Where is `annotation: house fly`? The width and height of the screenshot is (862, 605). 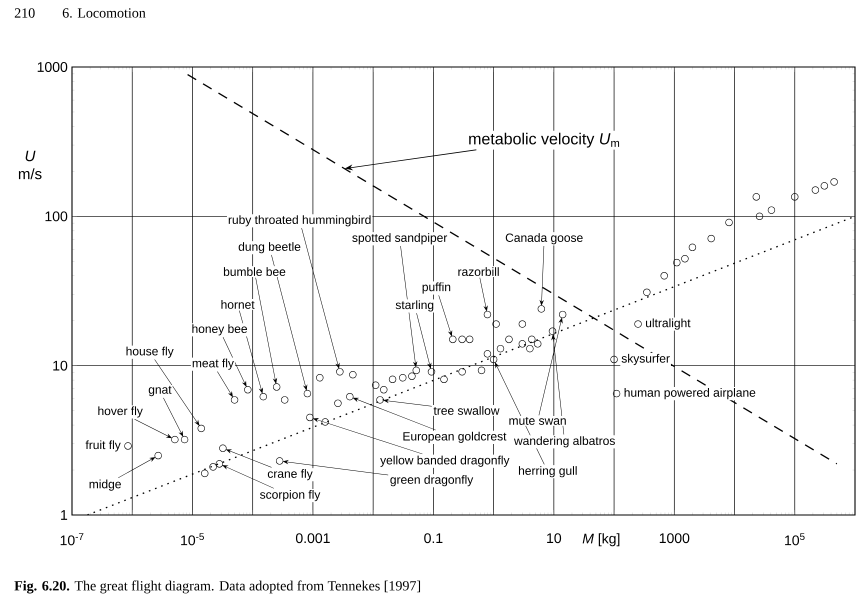 annotation: house fly is located at coordinates (150, 352).